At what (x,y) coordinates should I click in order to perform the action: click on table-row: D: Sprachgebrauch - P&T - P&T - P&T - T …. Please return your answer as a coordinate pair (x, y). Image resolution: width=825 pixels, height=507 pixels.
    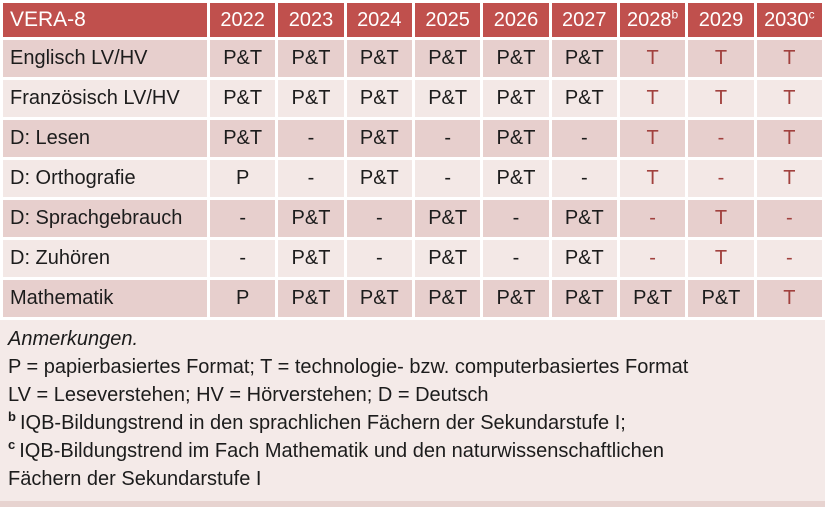
    Looking at the image, I should click on (412, 218).